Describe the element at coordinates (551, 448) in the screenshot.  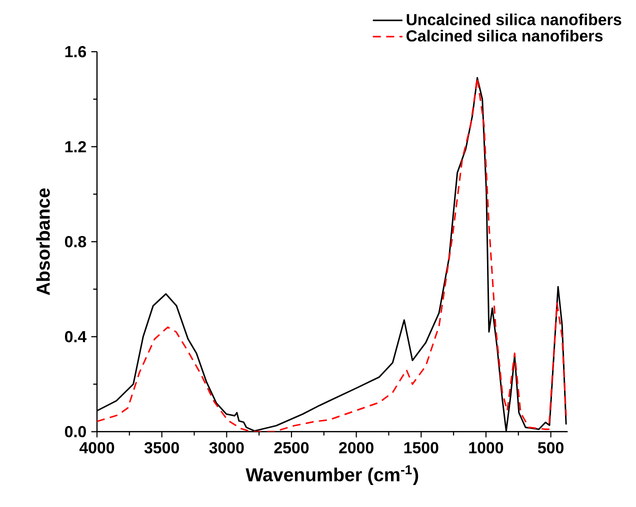
I see `x-tick-label: 500` at that location.